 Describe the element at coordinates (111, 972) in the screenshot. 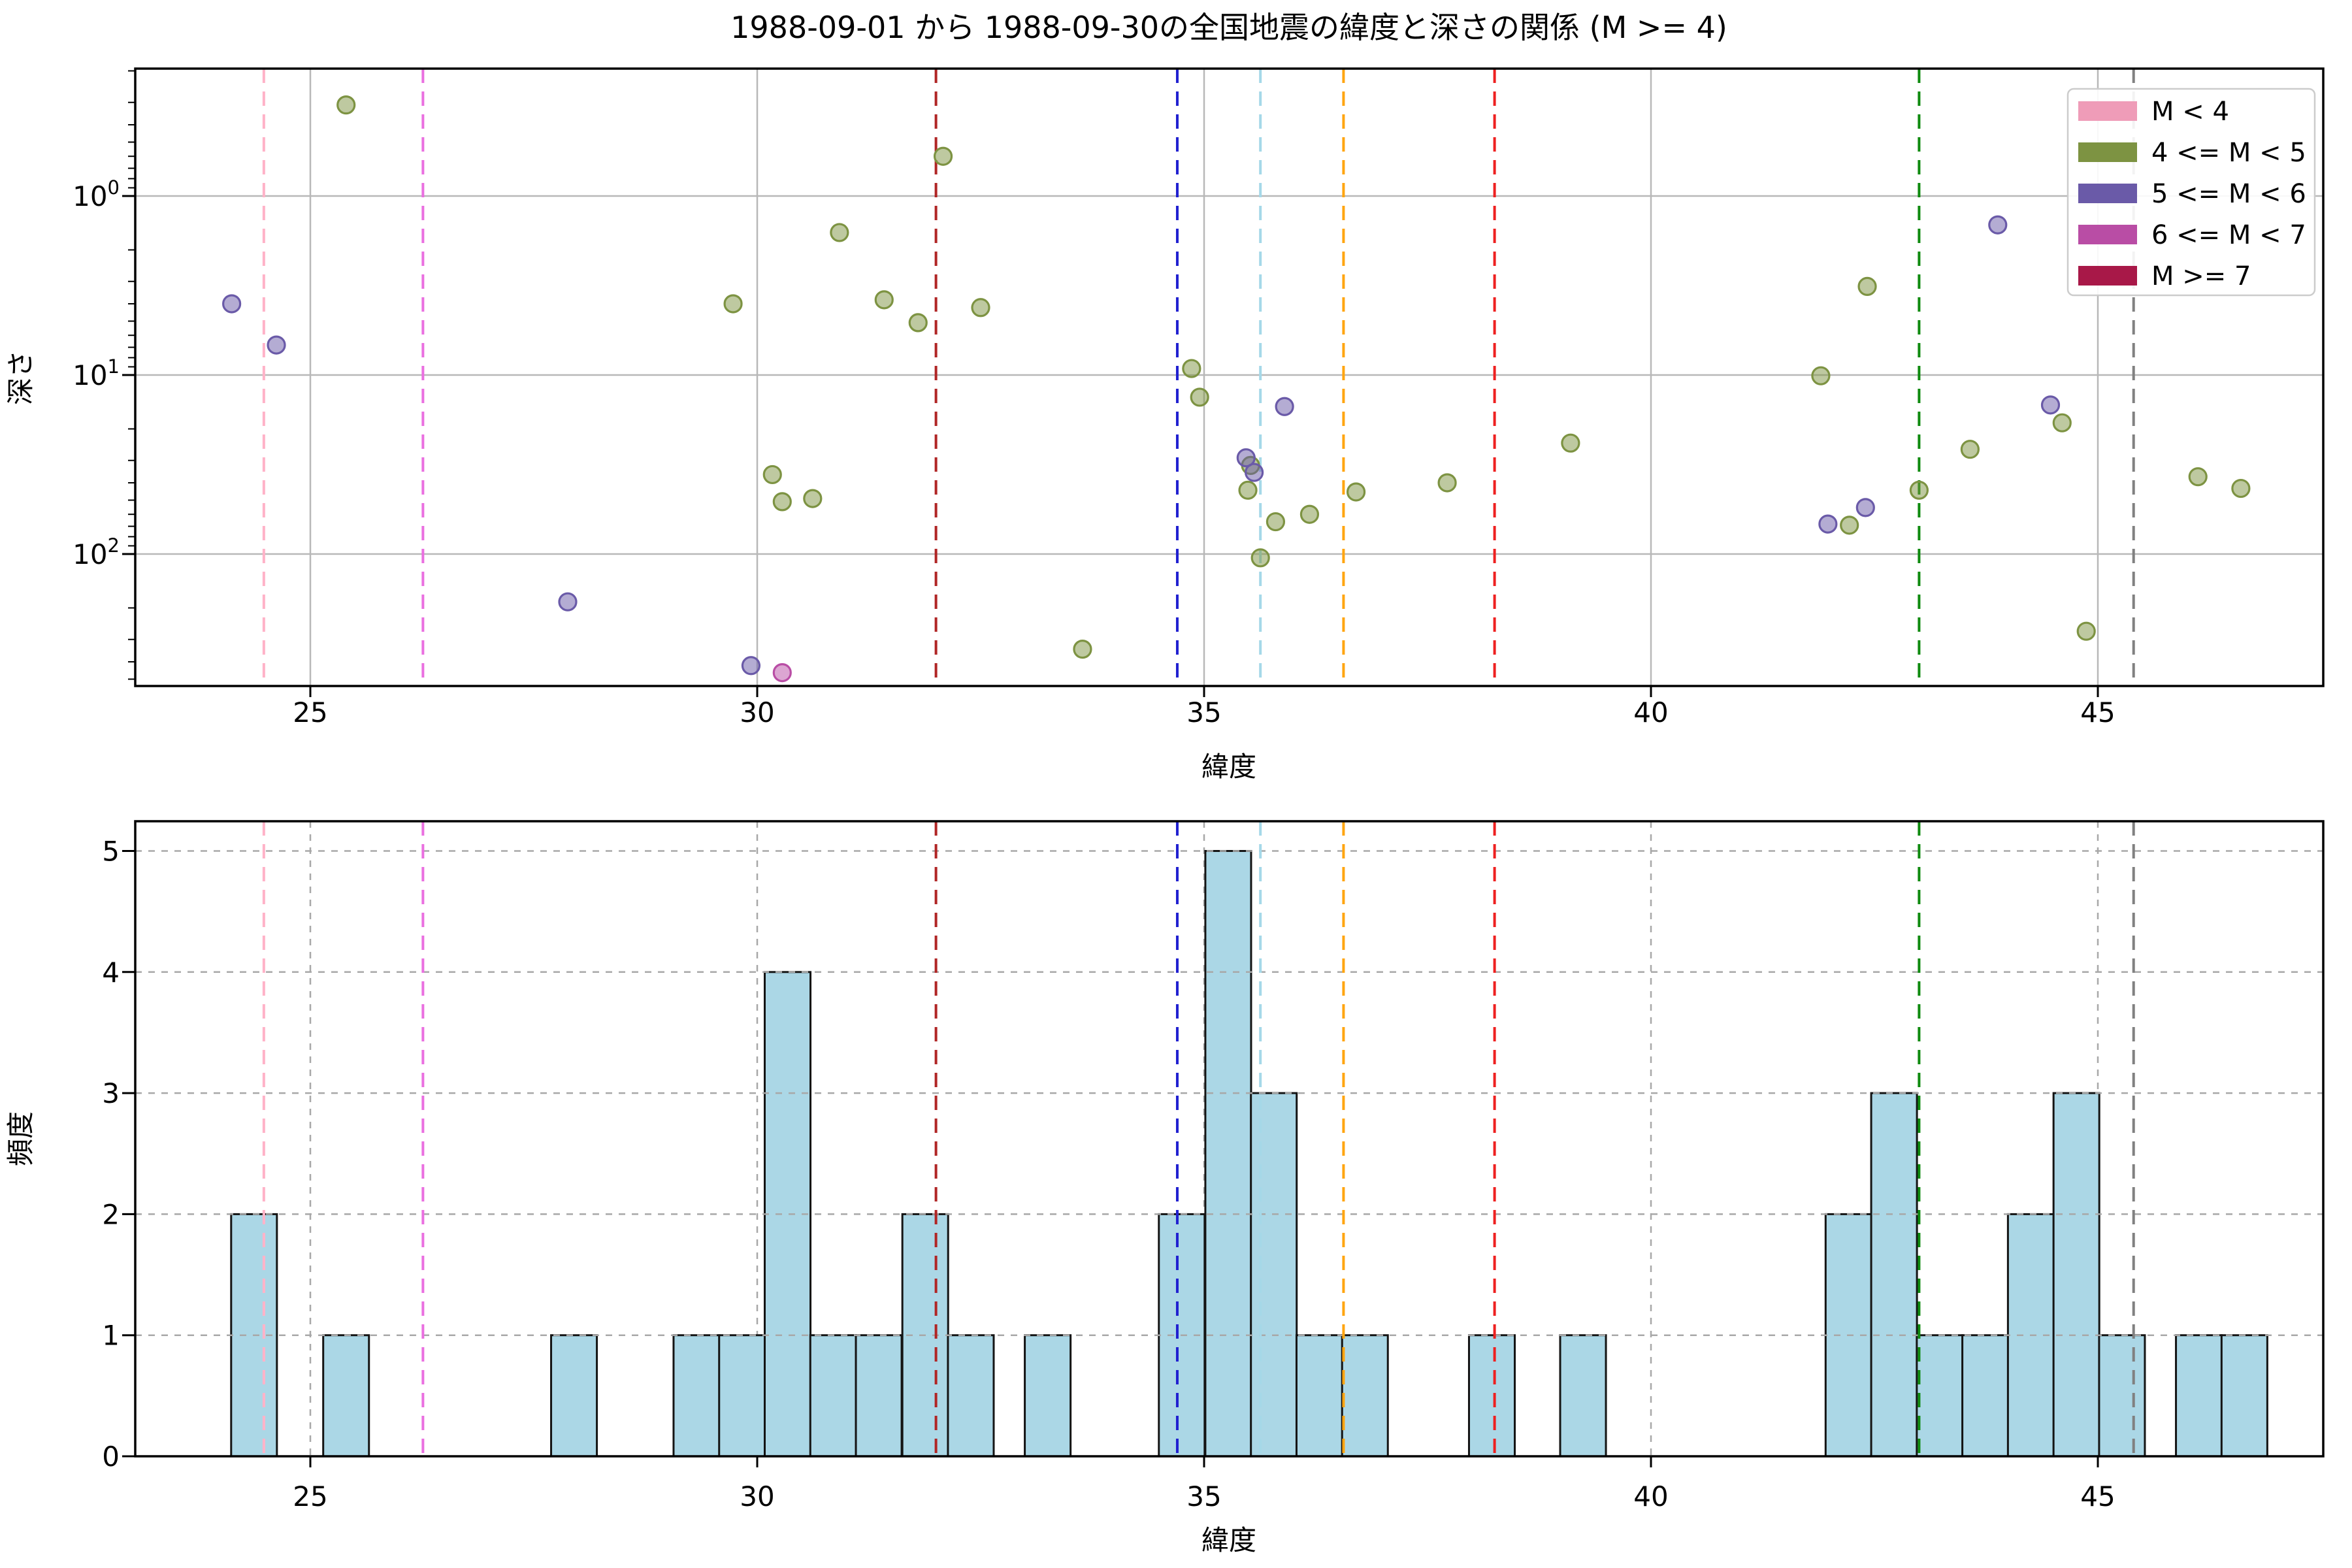

I see `y-tick-label: 4` at that location.